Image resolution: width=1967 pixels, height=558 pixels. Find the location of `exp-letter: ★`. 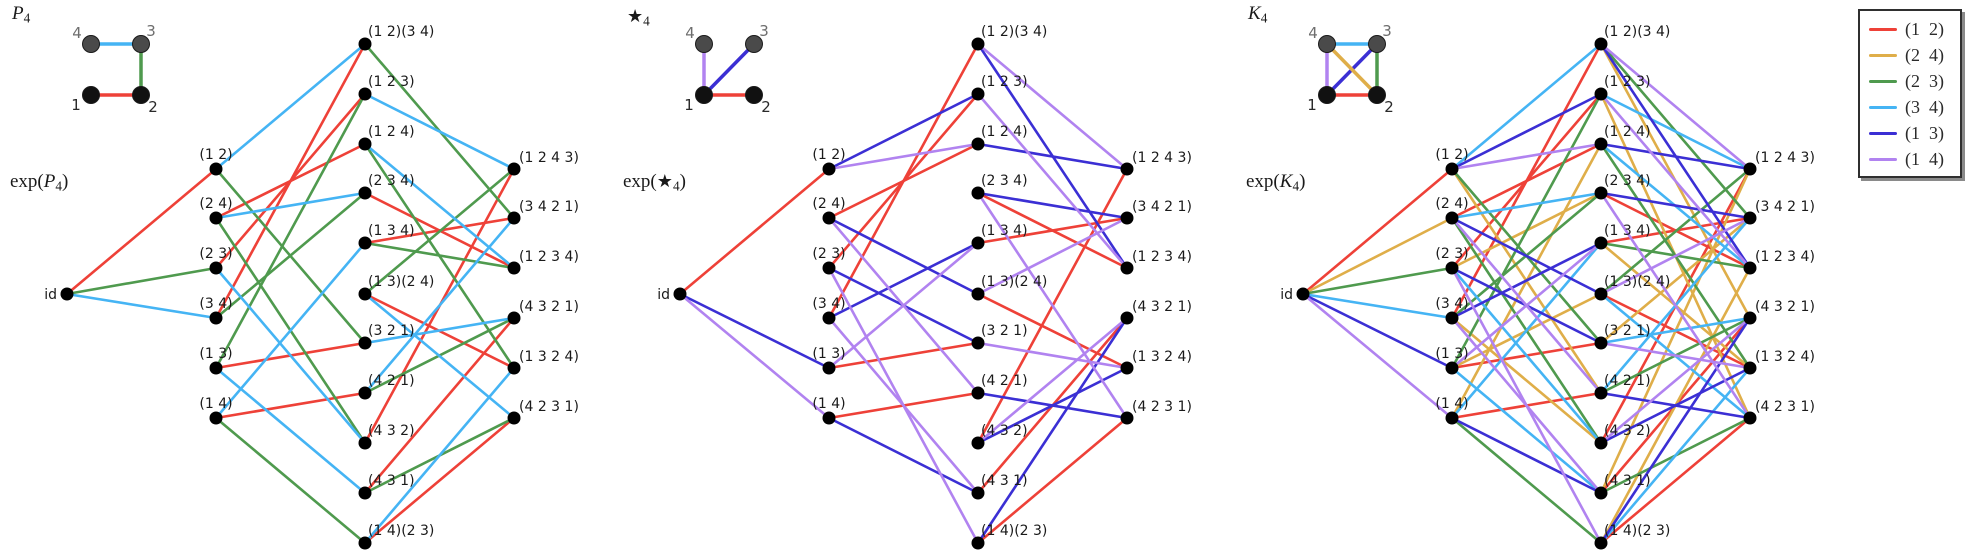

exp-letter: ★ is located at coordinates (664, 181).